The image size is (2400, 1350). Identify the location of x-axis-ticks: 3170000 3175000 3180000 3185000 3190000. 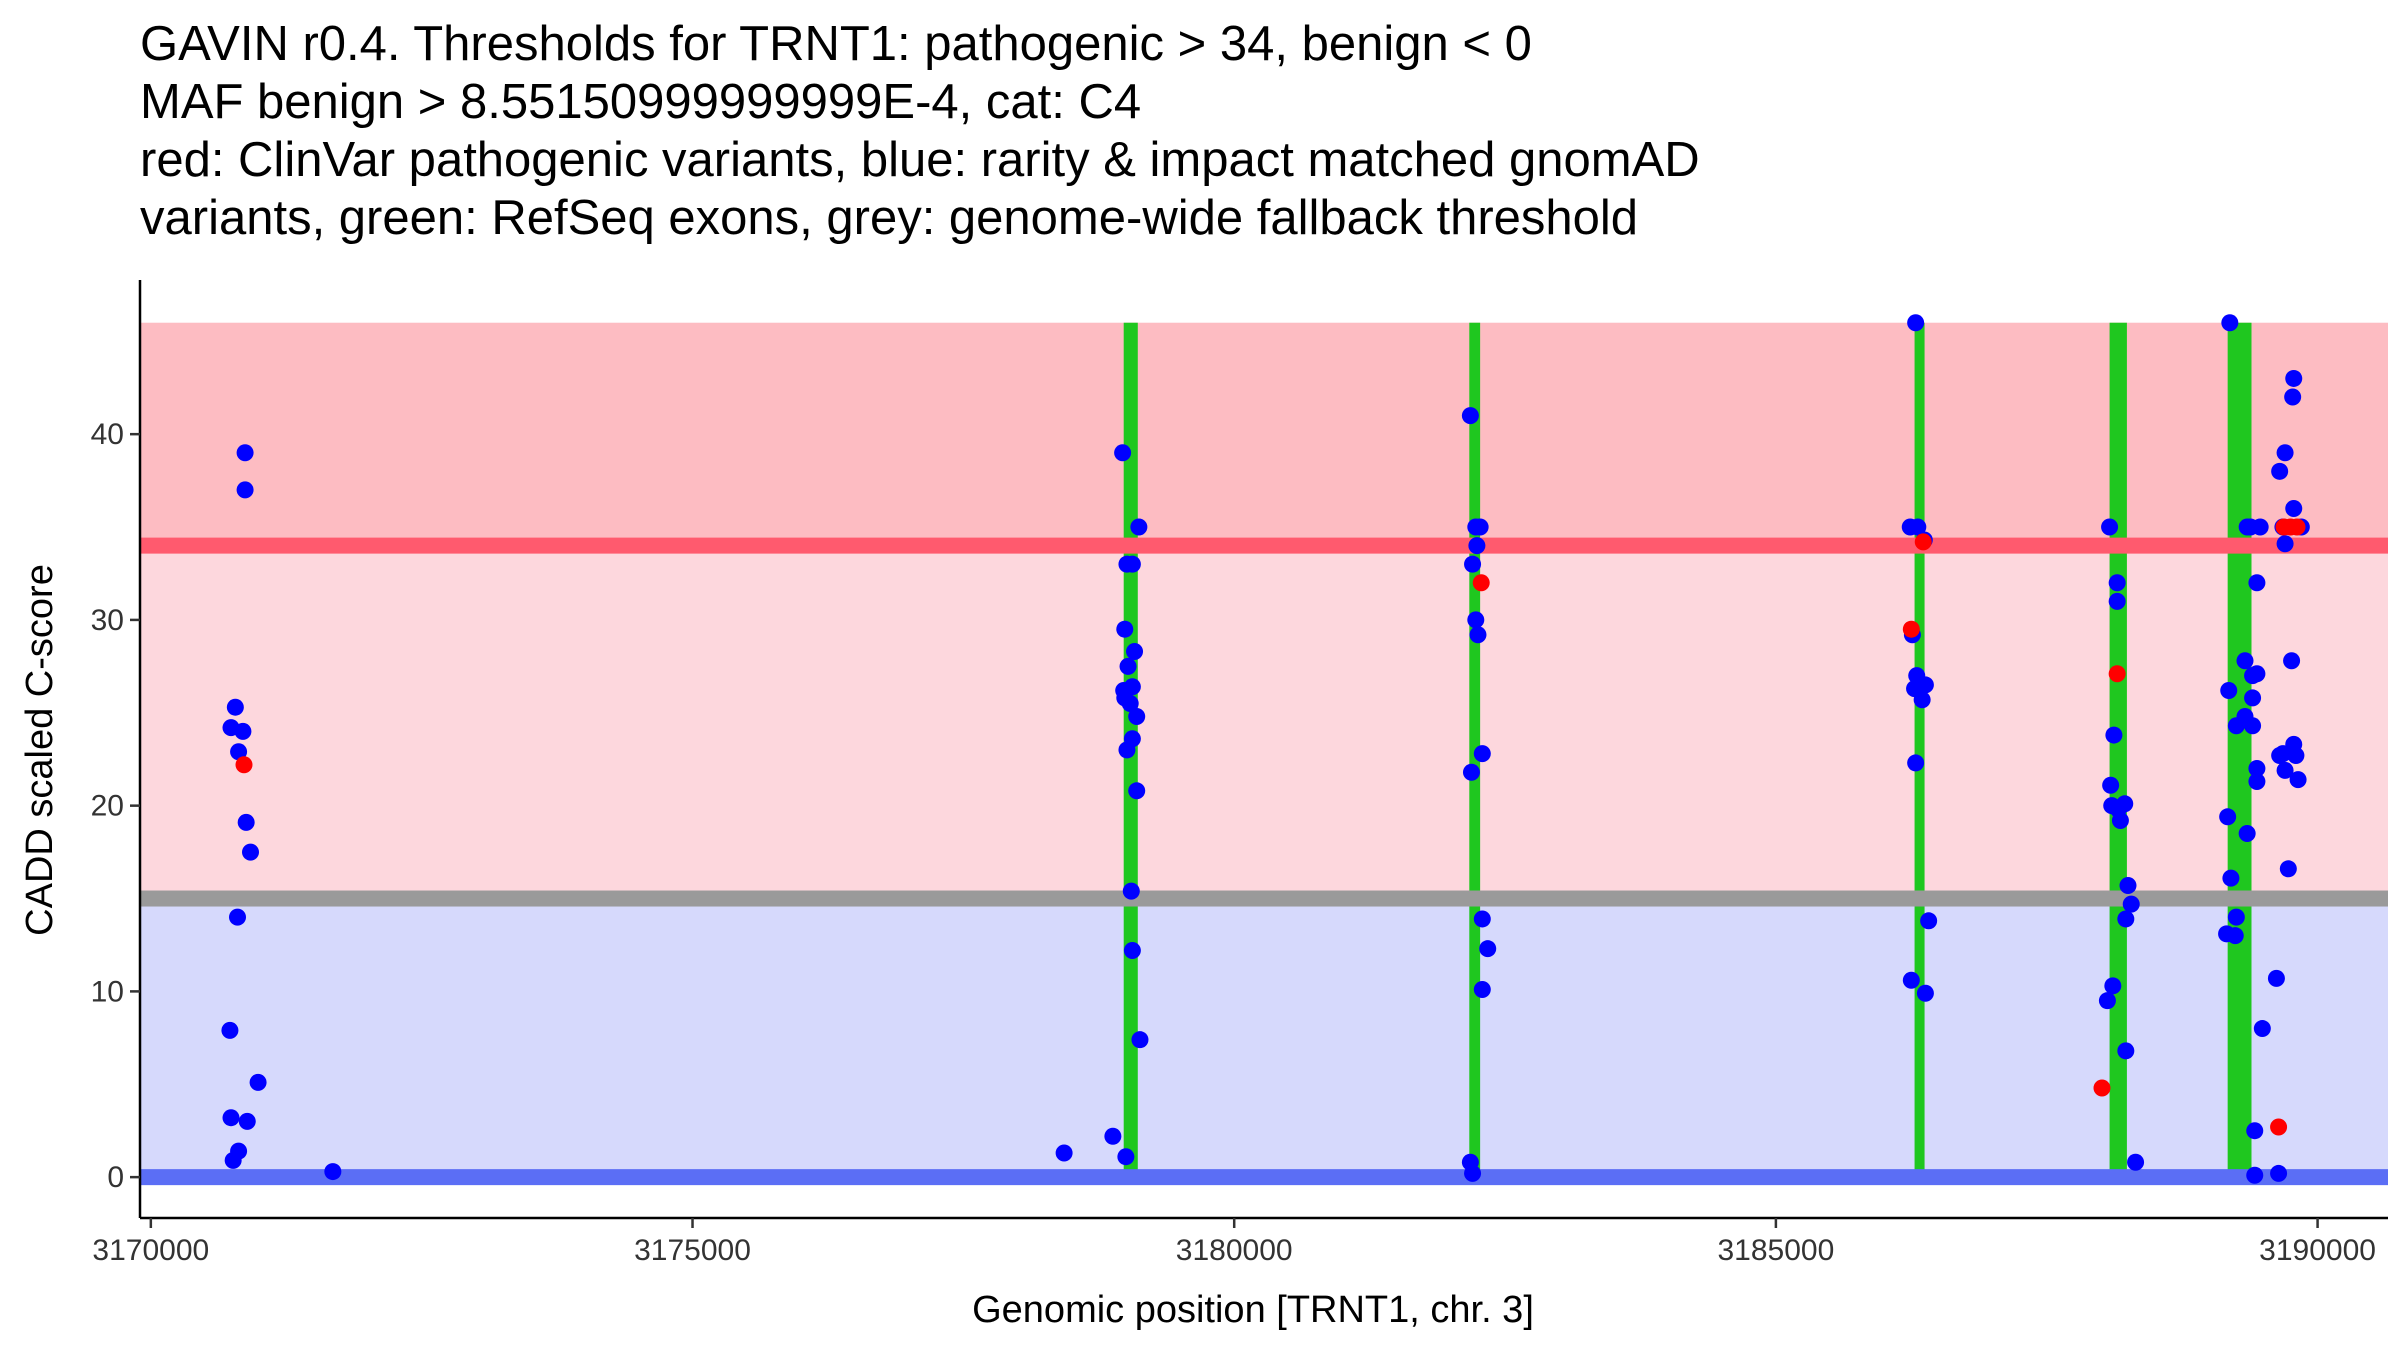
(1234, 1242).